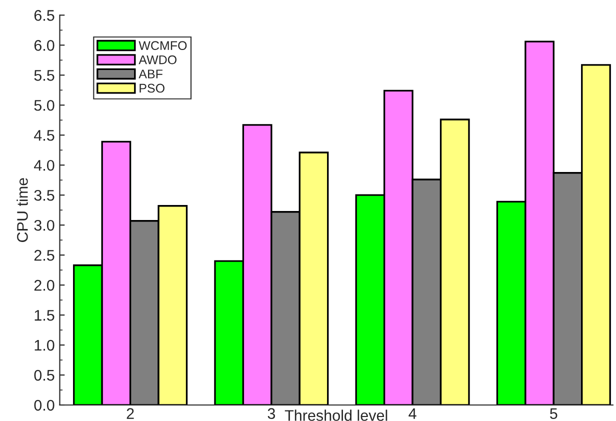  Describe the element at coordinates (22, 210) in the screenshot. I see `y-axis-title: CPU time` at that location.